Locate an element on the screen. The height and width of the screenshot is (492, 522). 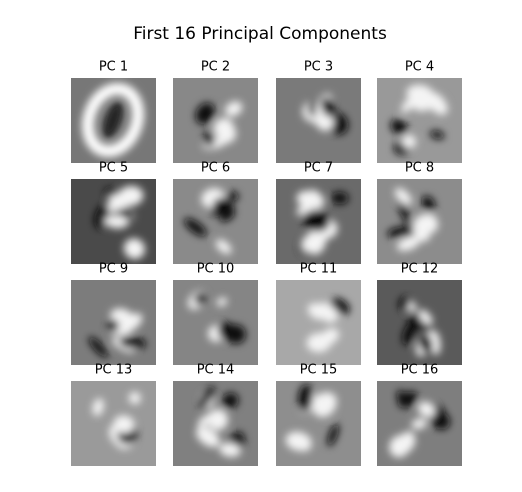
panel-label: PC 15 is located at coordinates (319, 370).